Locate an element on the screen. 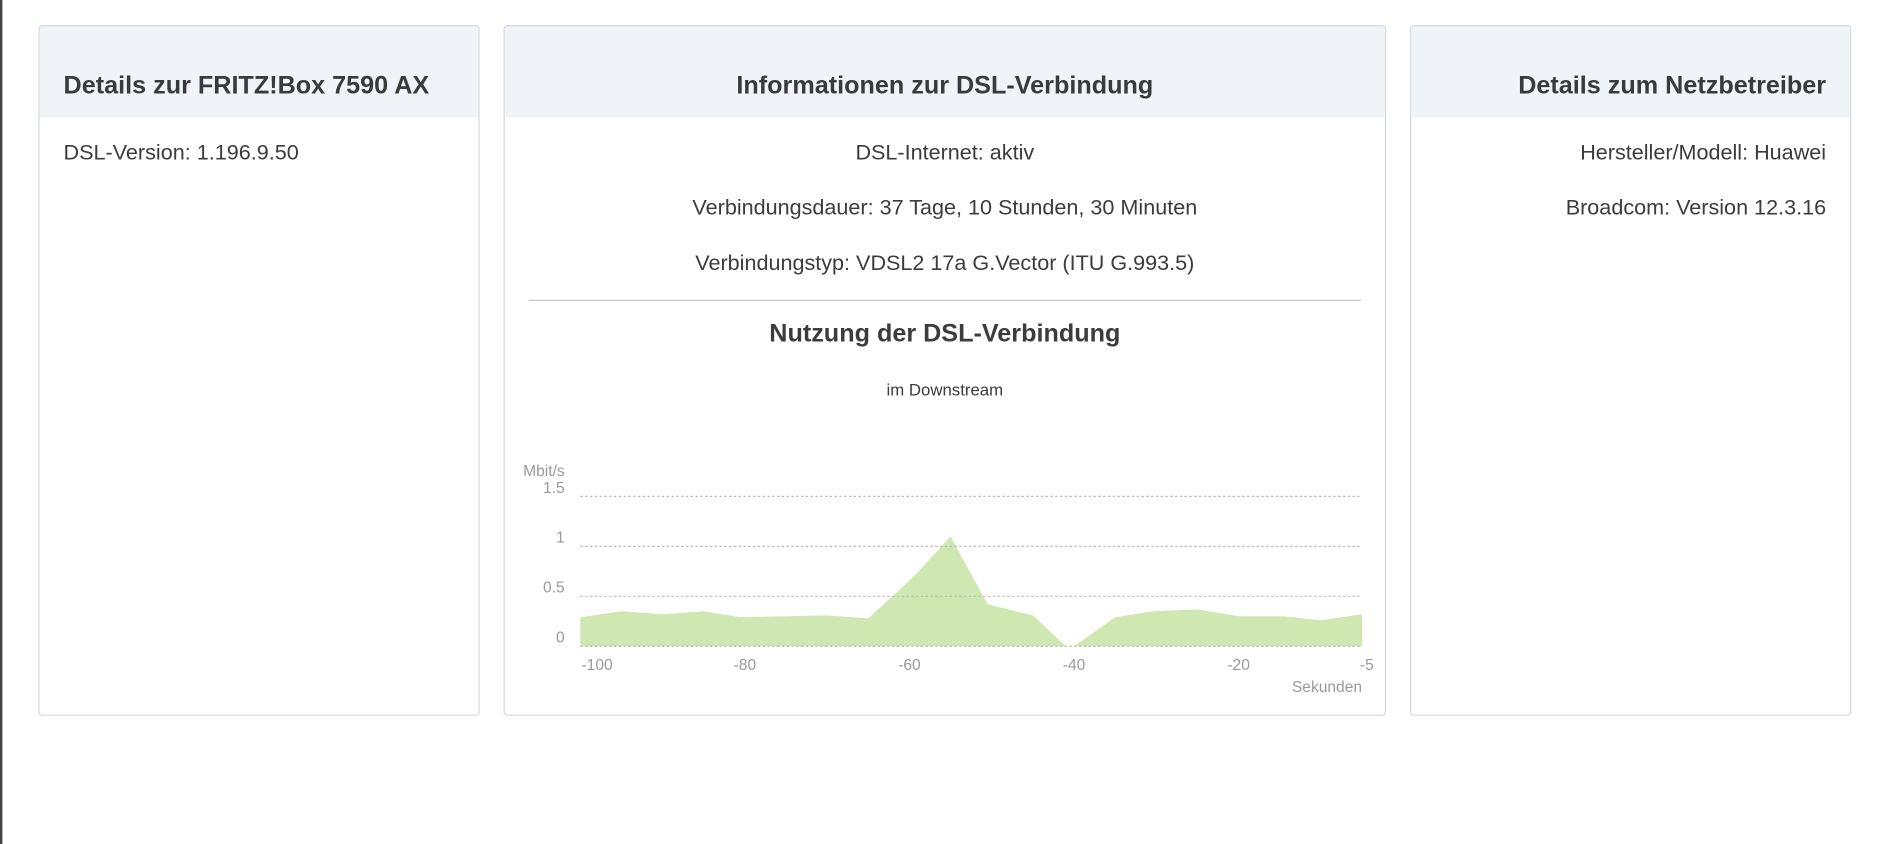  manufacturer-model: Hersteller/Modell: Huawei is located at coordinates (1703, 152).